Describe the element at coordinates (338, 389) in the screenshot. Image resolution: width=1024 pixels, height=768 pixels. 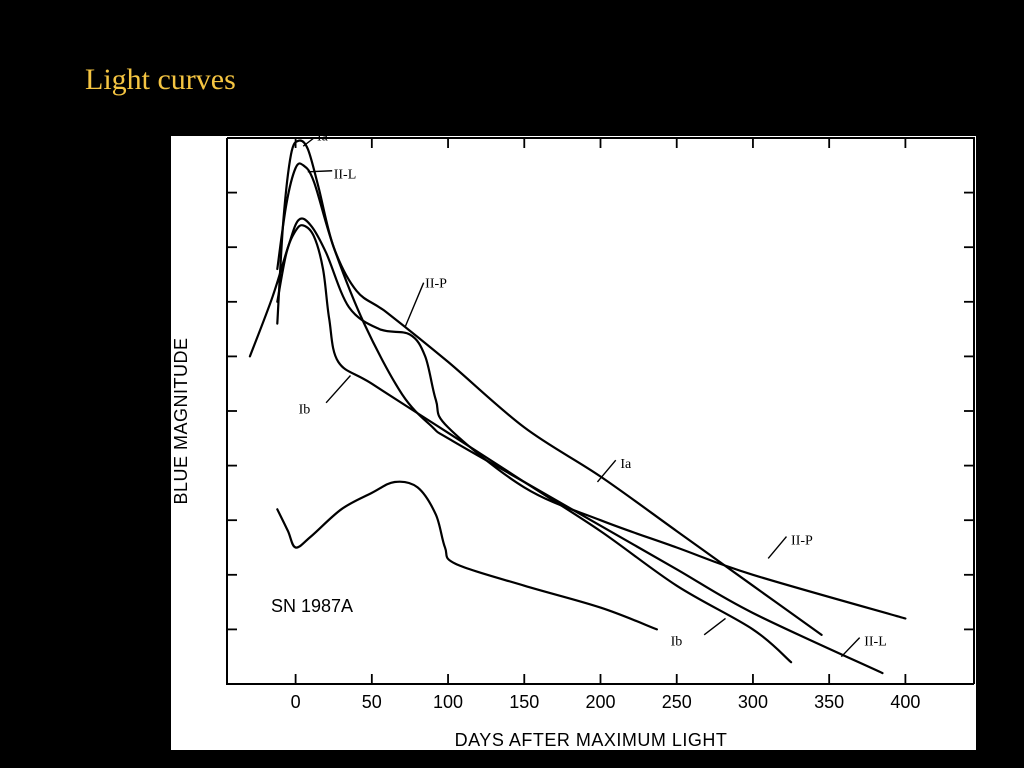
I see `label-ib-early-leader` at that location.